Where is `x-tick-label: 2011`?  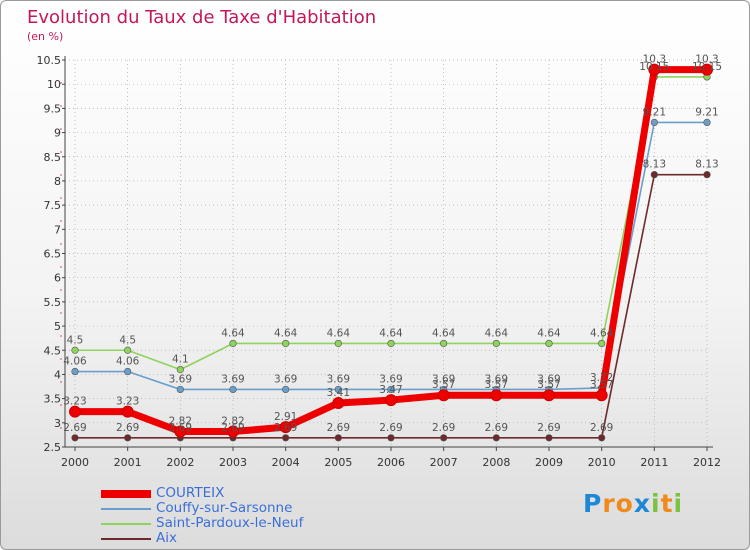 x-tick-label: 2011 is located at coordinates (654, 462).